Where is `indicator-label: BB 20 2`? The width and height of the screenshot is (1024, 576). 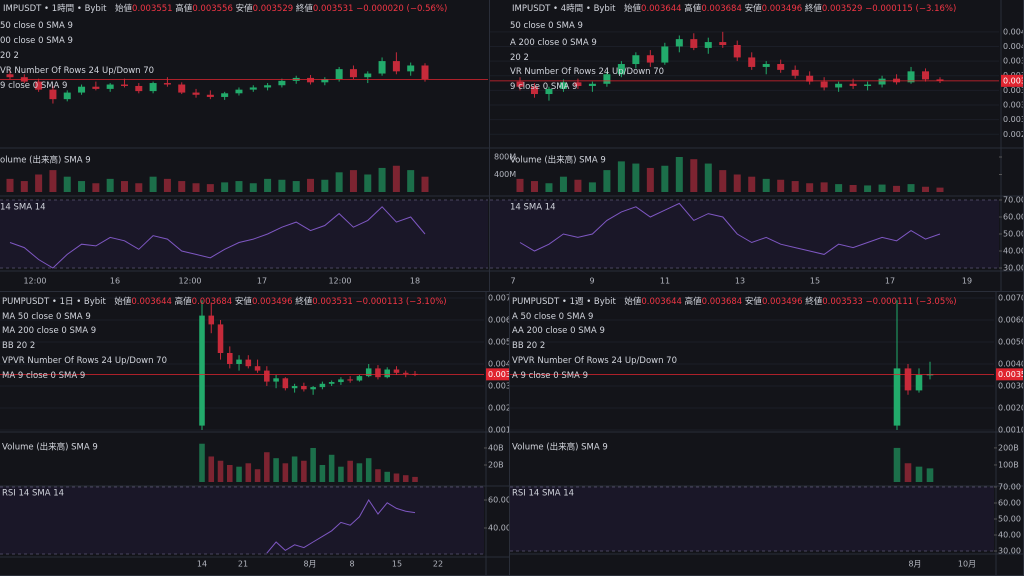
indicator-label: BB 20 2 is located at coordinates (529, 346).